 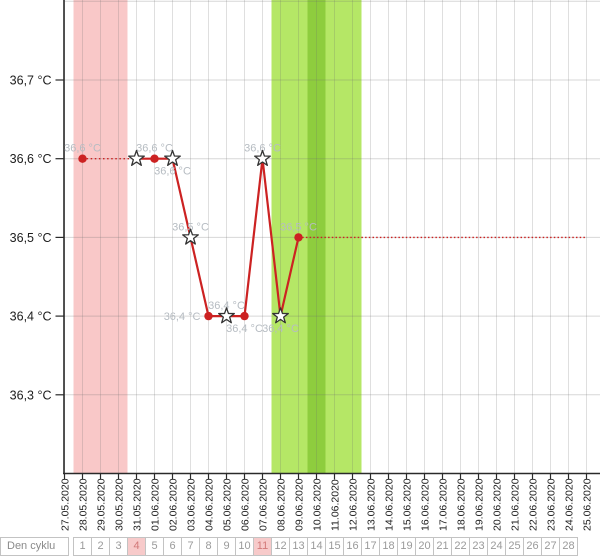 What do you see at coordinates (190, 546) in the screenshot?
I see `cycle-day-cell: 7` at bounding box center [190, 546].